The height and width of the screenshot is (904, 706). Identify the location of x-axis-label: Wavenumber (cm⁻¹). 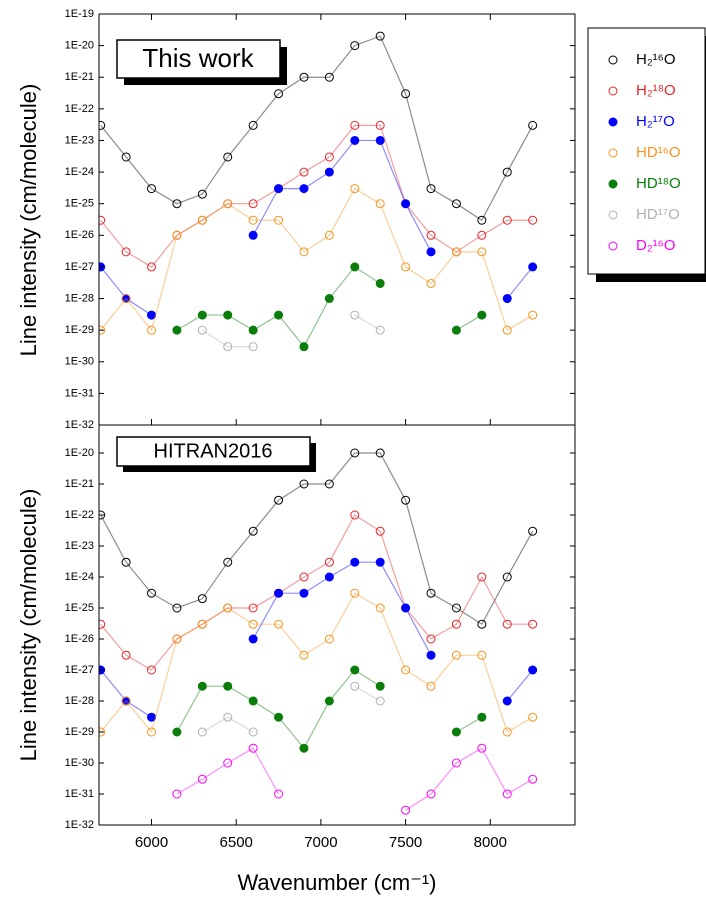
(336, 882).